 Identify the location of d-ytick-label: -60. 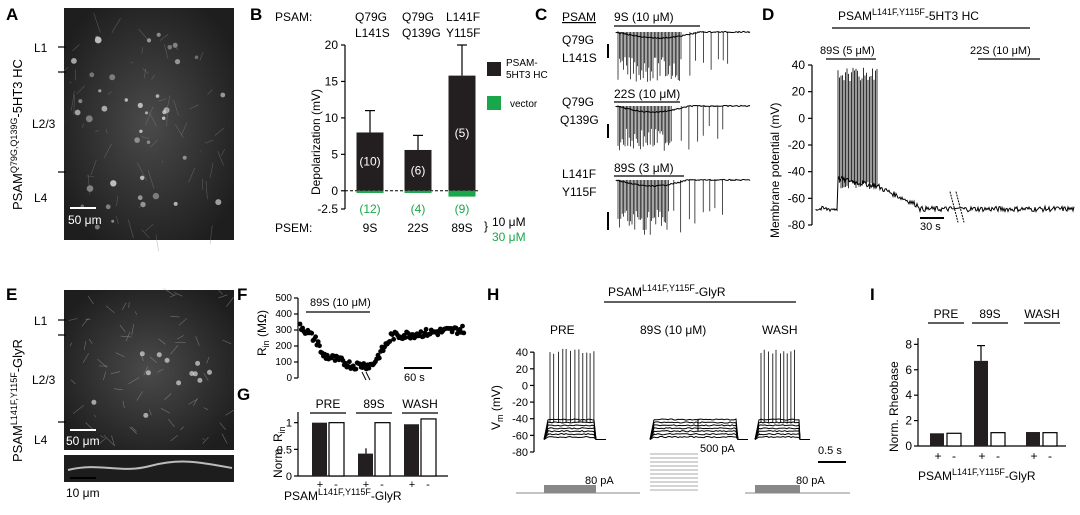
(797, 198).